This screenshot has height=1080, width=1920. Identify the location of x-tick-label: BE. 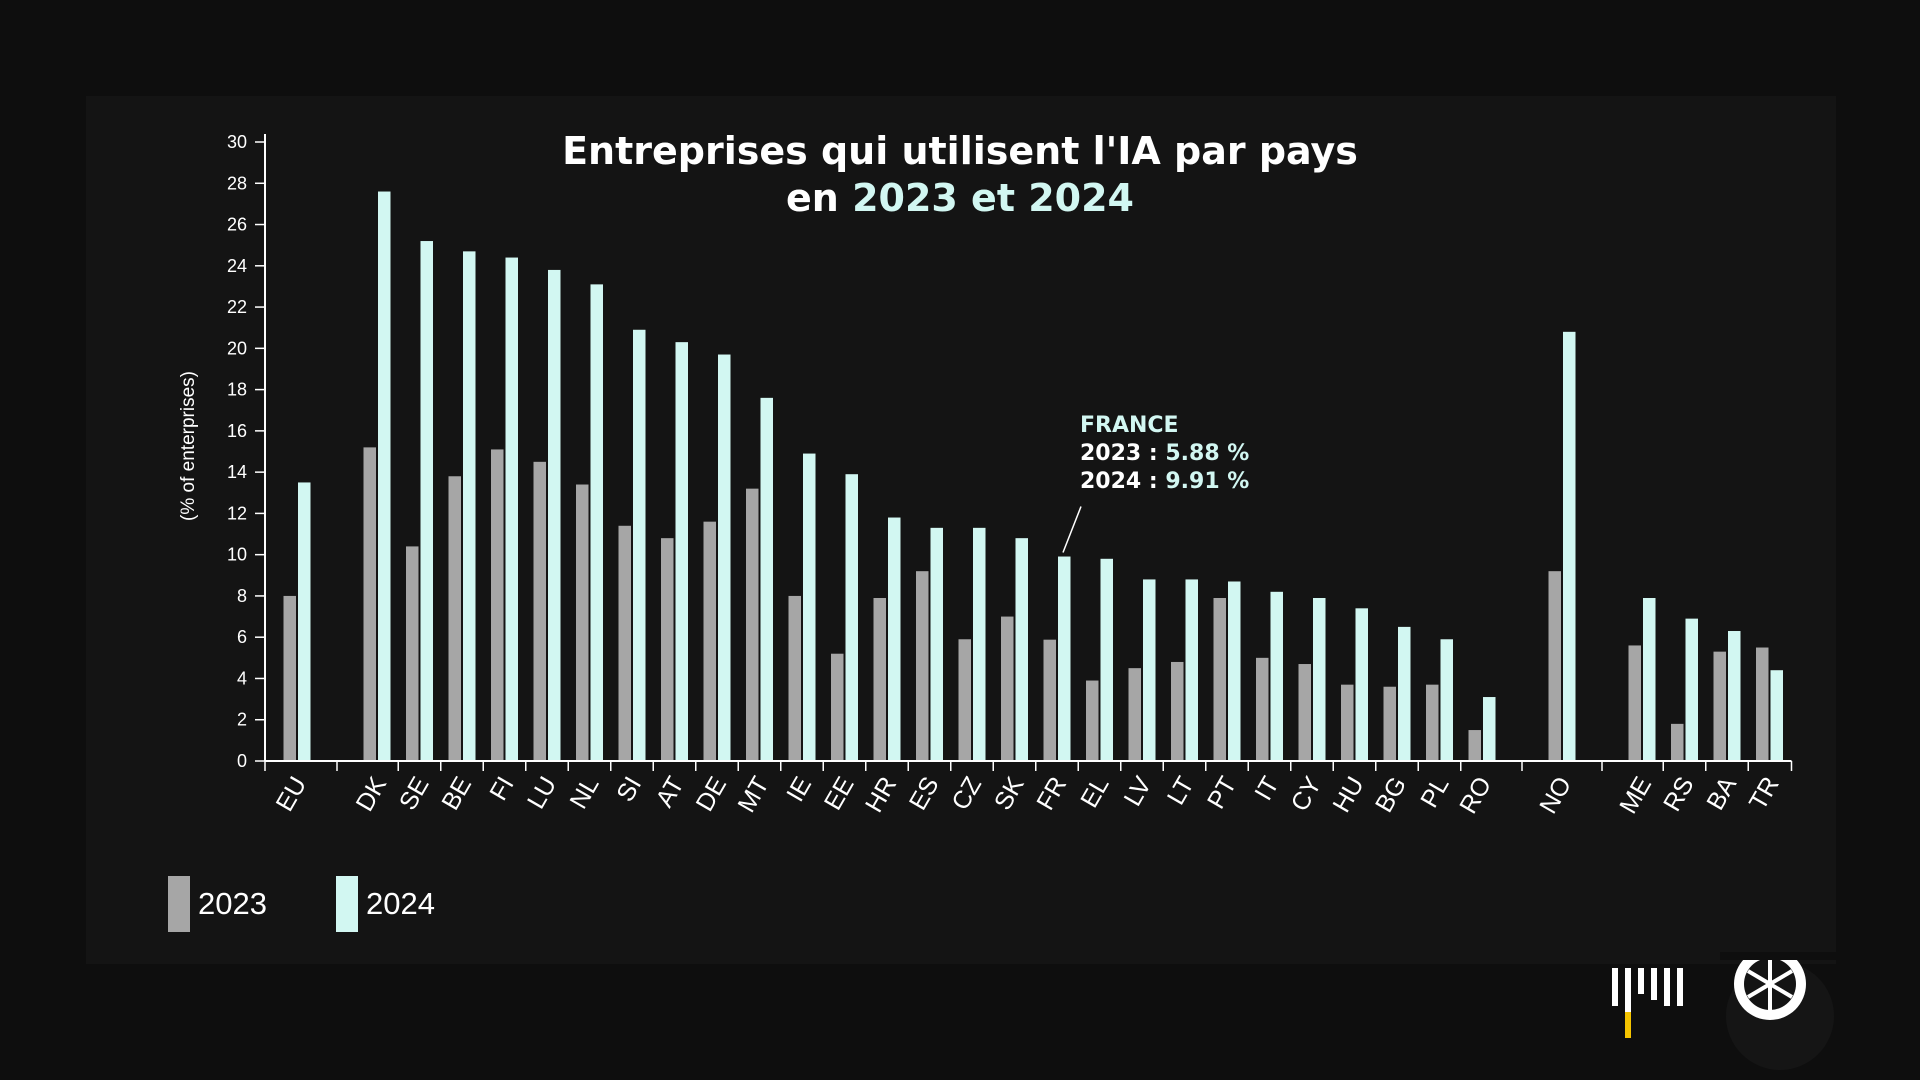
(456, 793).